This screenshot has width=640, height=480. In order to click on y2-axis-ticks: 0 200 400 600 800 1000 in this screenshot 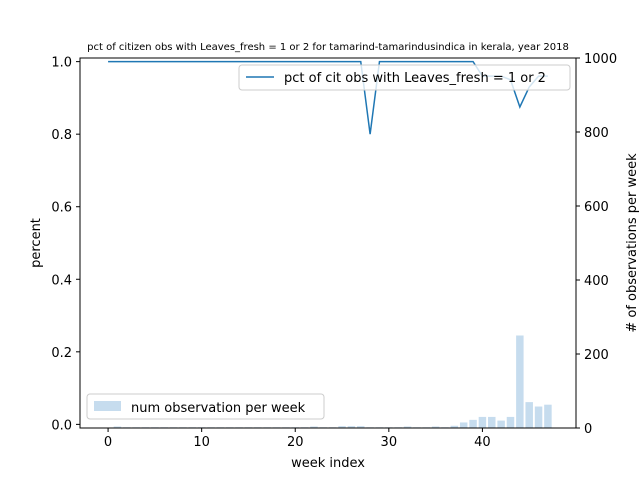, I will do `click(596, 244)`.